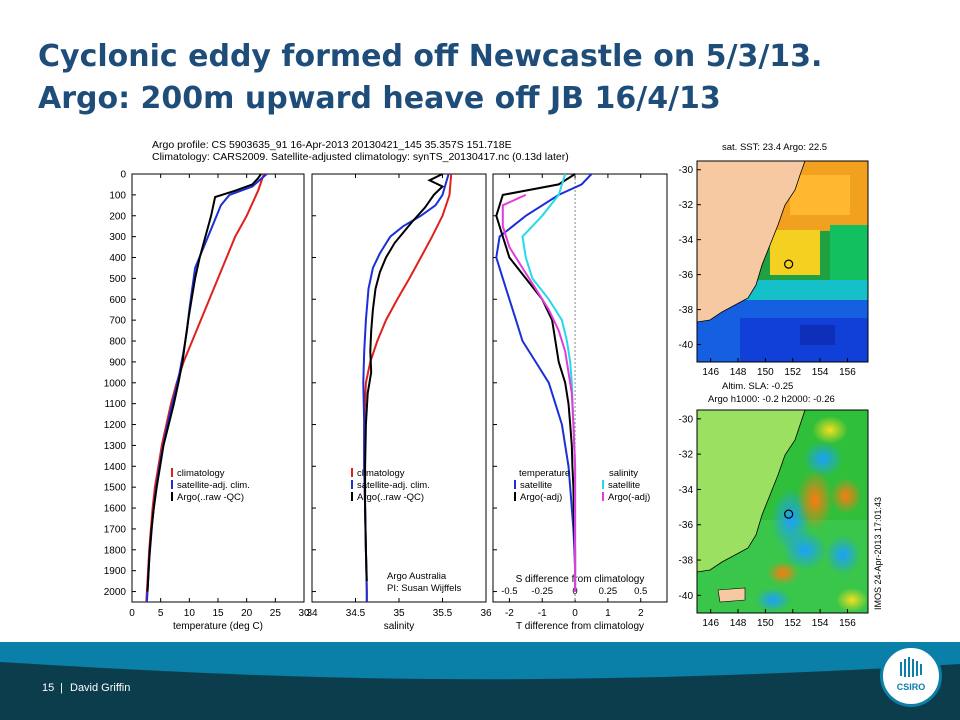 This screenshot has width=960, height=720. Describe the element at coordinates (782, 511) in the screenshot. I see `sla-map` at that location.